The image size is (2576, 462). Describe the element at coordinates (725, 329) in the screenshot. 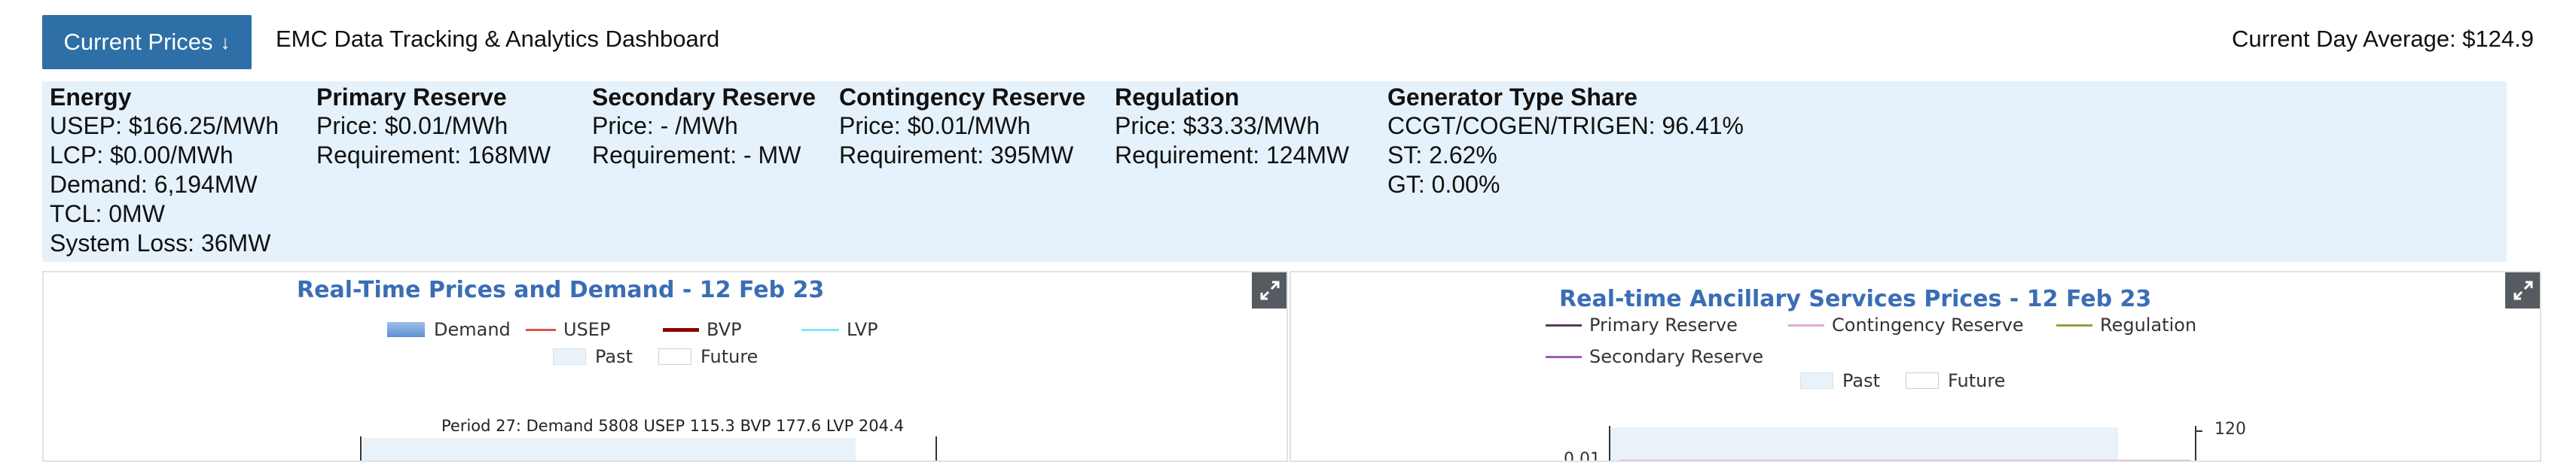

I see `legend-bvp-label: BVP` at that location.